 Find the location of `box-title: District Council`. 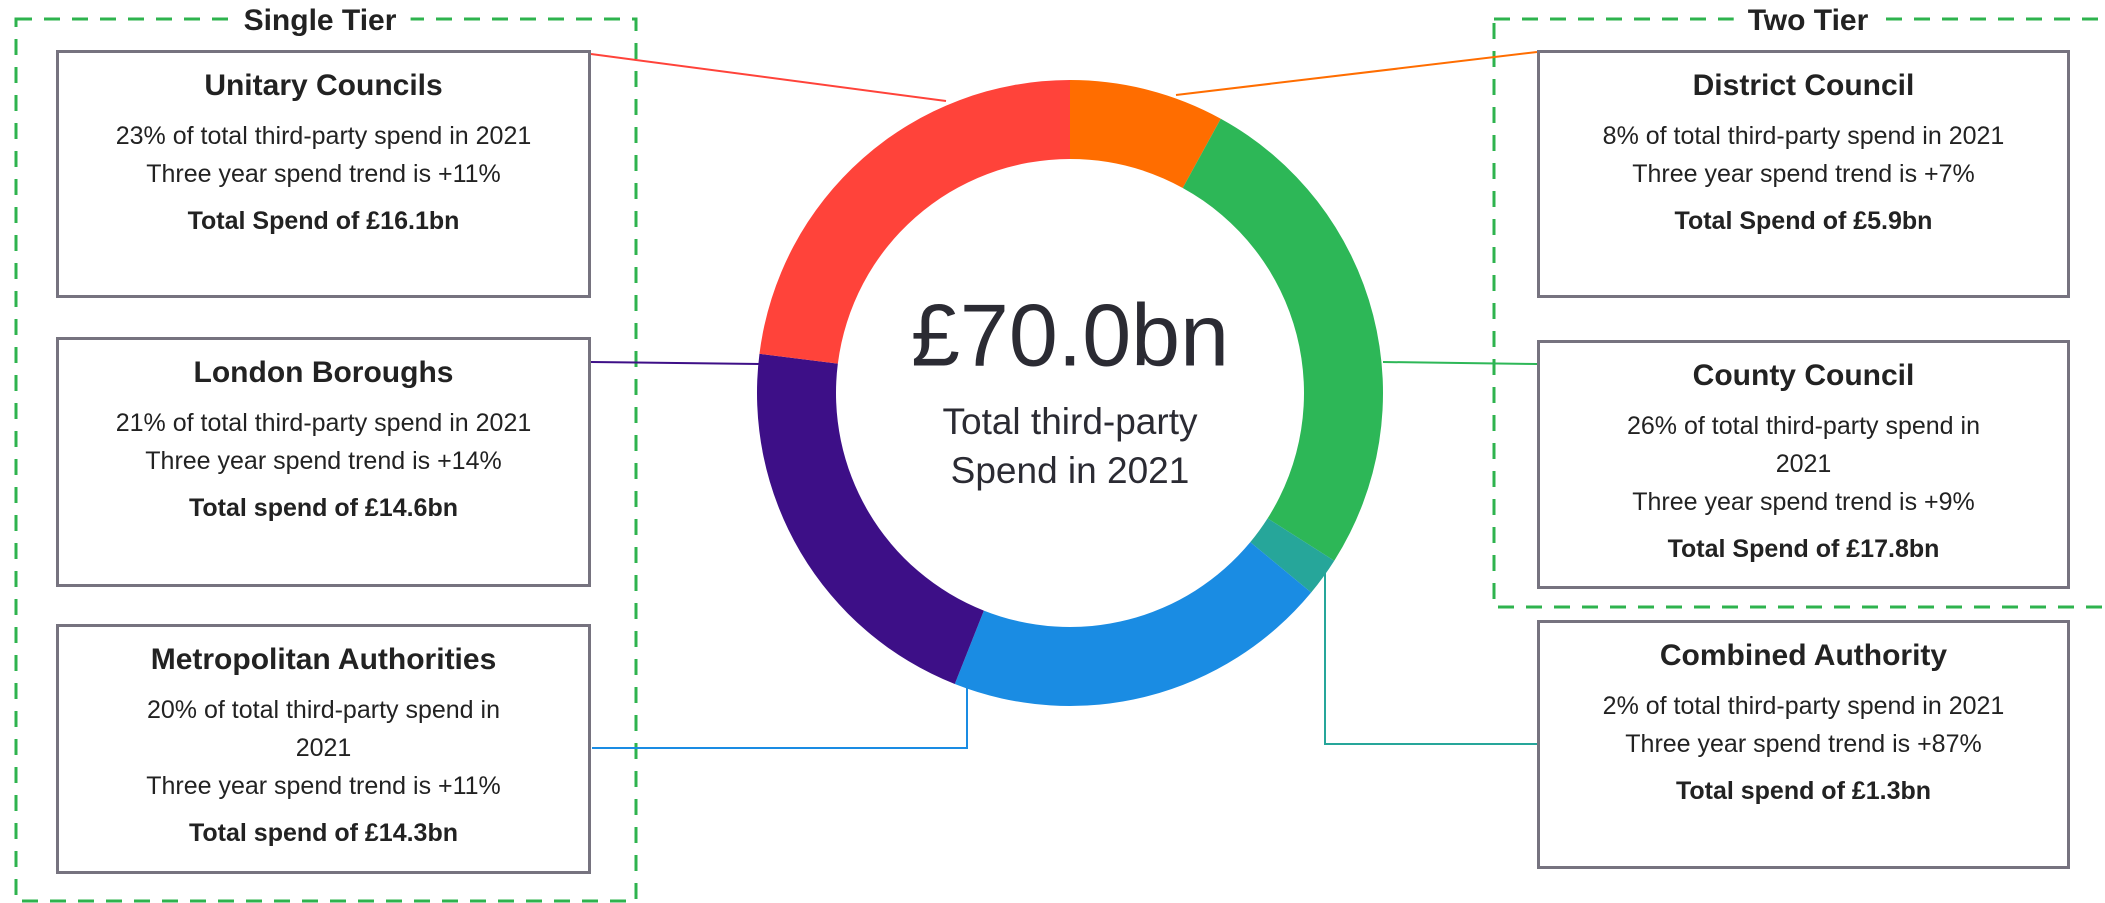

box-title: District Council is located at coordinates (1803, 85).